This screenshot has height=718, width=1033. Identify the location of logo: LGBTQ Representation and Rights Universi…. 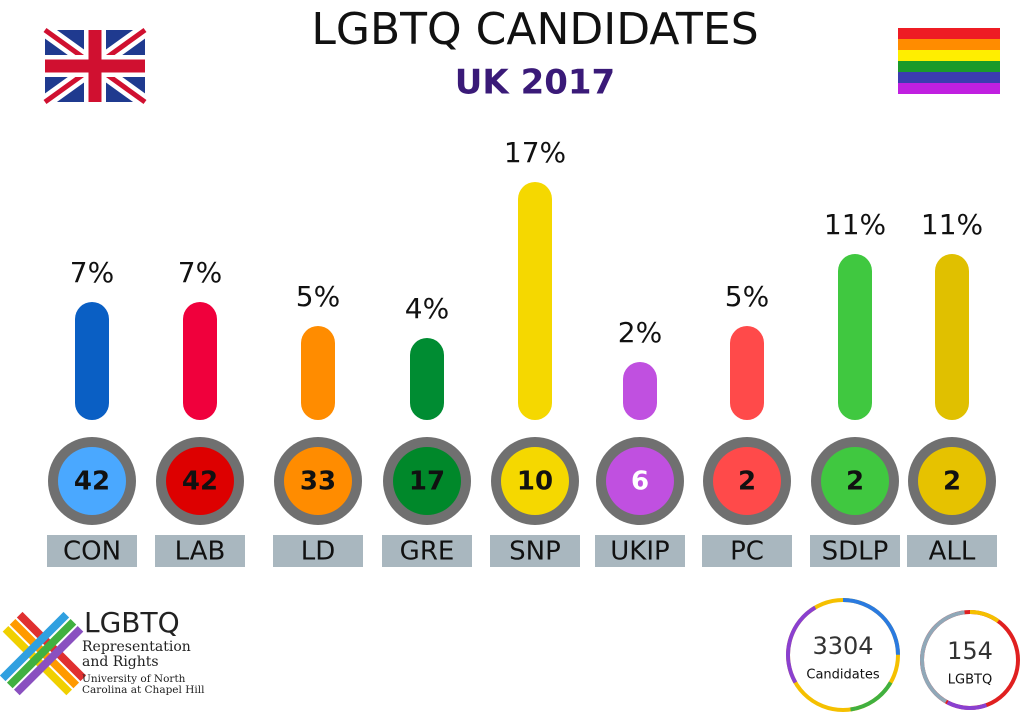
(102, 651).